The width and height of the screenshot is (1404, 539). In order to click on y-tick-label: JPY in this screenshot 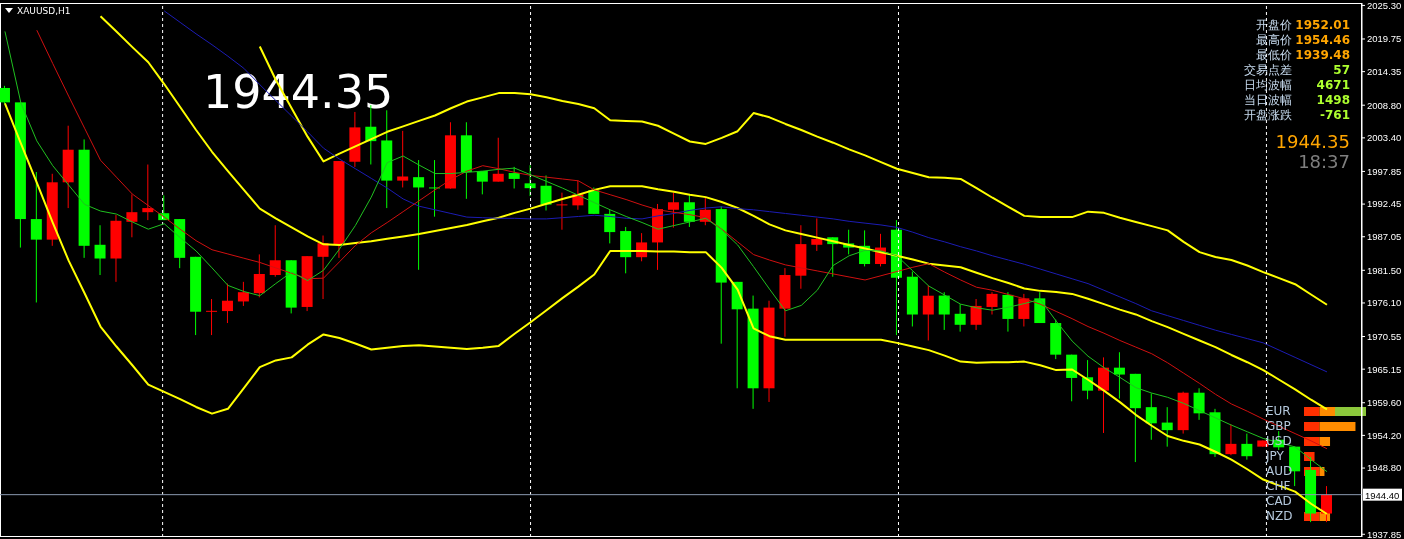, I will do `click(1275, 456)`.